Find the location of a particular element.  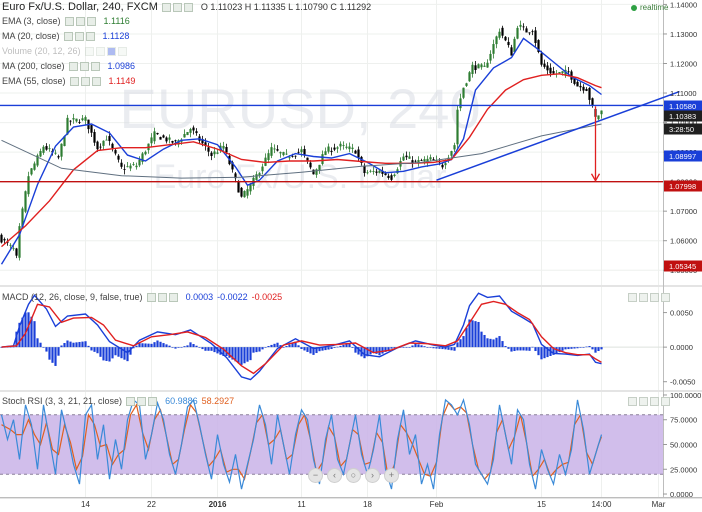

time-tick-label: 18 is located at coordinates (367, 504).